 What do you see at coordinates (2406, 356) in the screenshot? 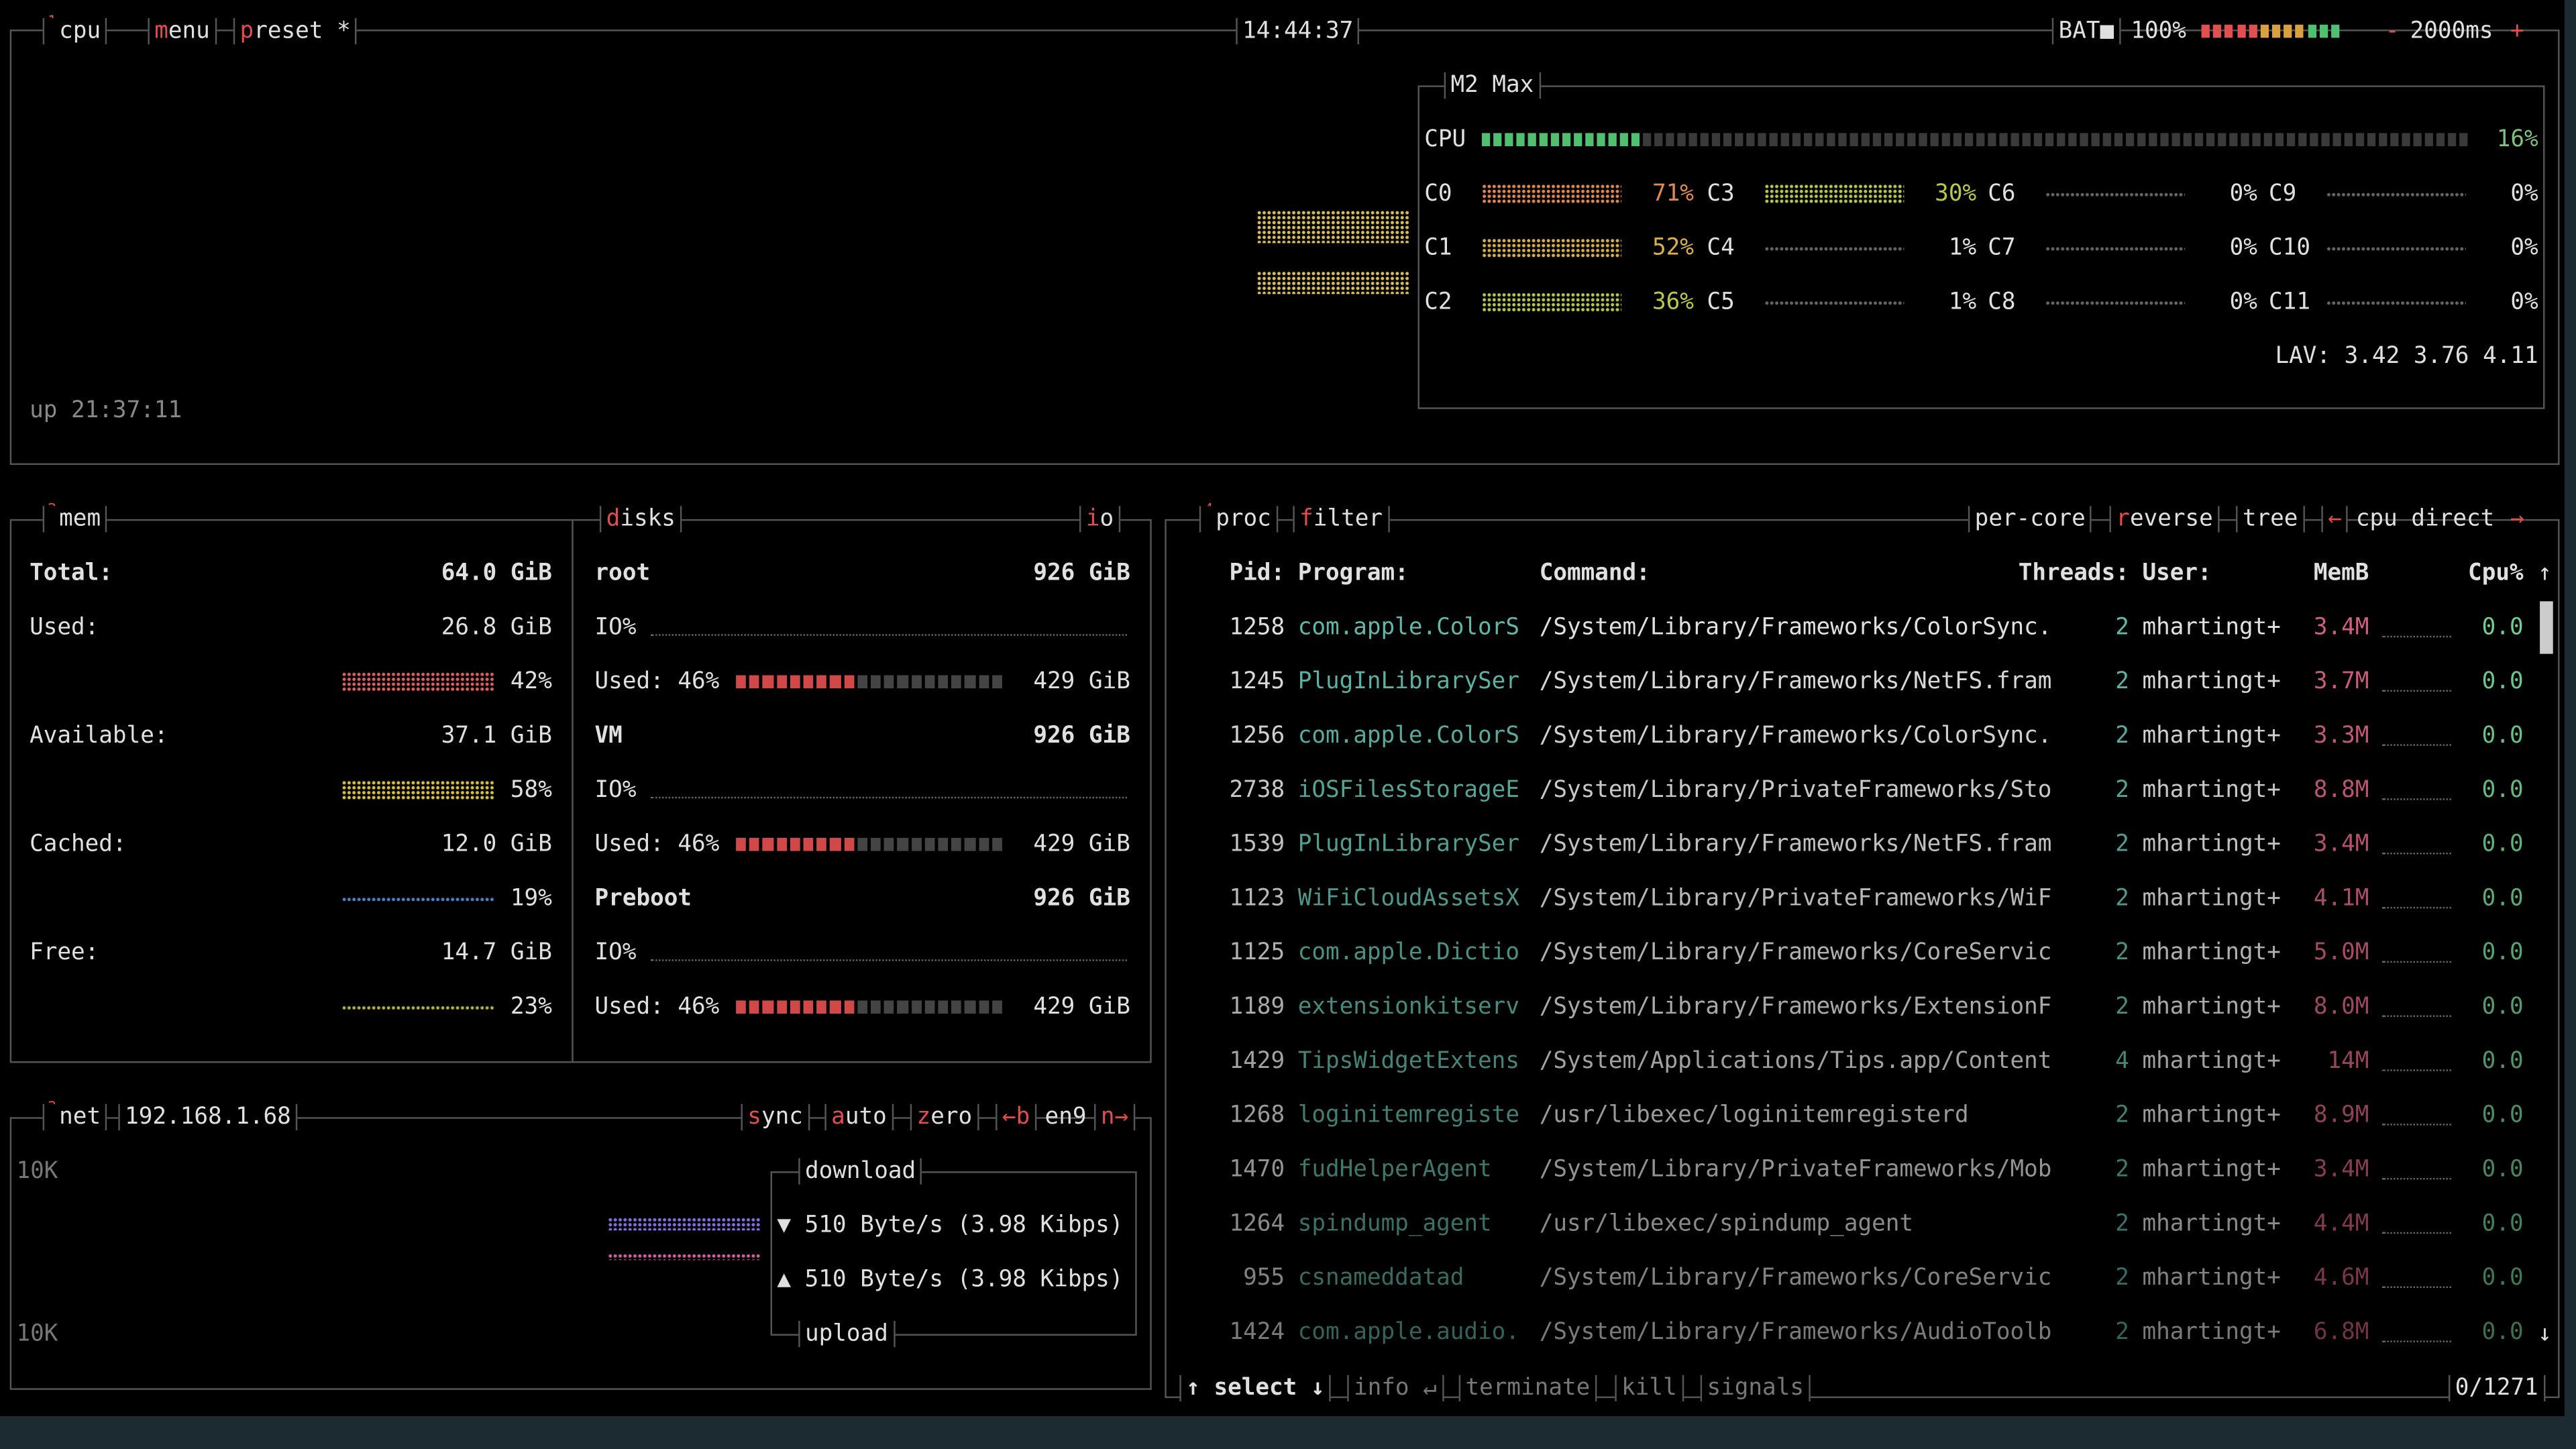
I see `load-average: LAV: 3.42 3.76 4.11` at bounding box center [2406, 356].